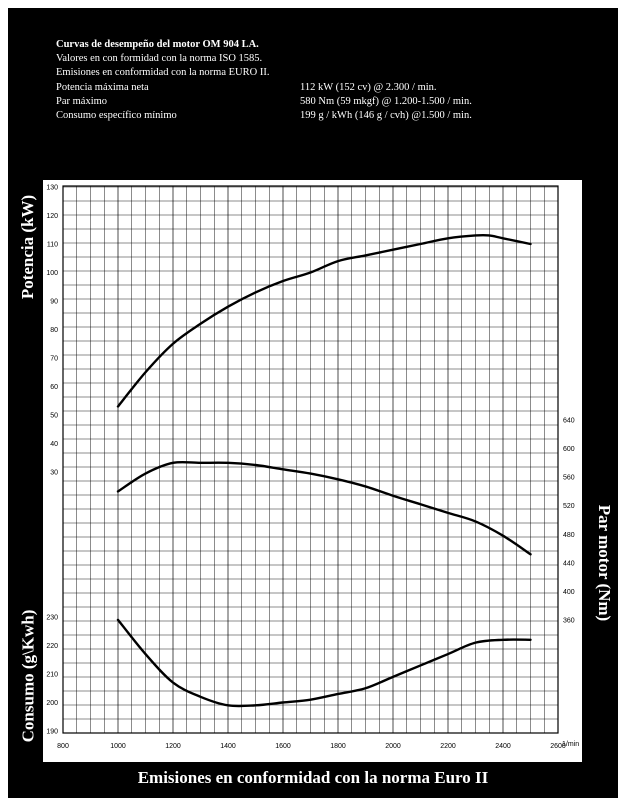 The image size is (626, 805). What do you see at coordinates (54, 444) in the screenshot?
I see `tick-label-power: 40` at bounding box center [54, 444].